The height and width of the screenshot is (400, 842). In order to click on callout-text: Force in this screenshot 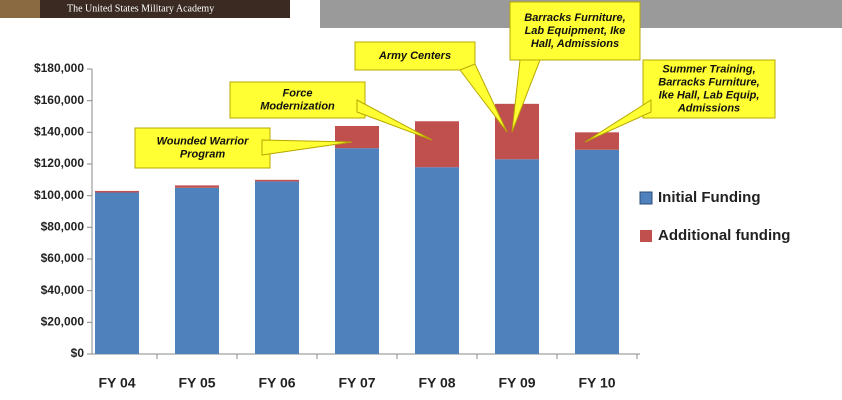, I will do `click(298, 93)`.